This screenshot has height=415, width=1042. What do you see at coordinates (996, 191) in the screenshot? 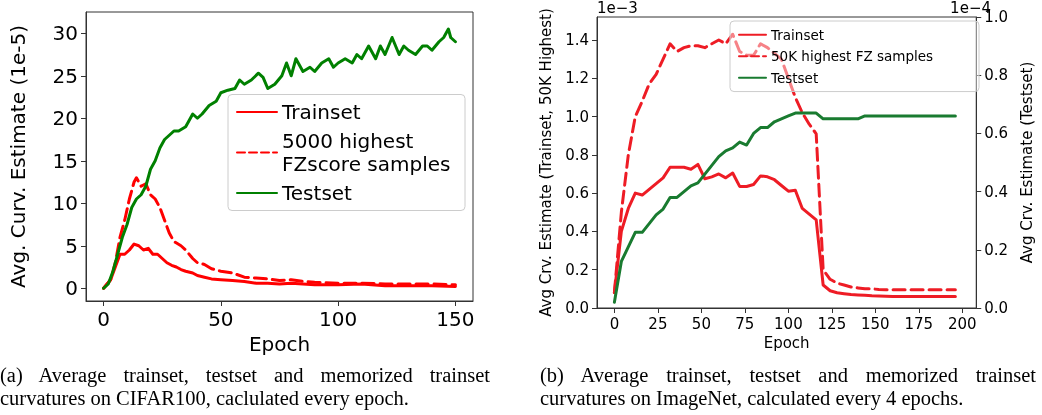
I see `y2-tick-label: 0.4` at bounding box center [996, 191].